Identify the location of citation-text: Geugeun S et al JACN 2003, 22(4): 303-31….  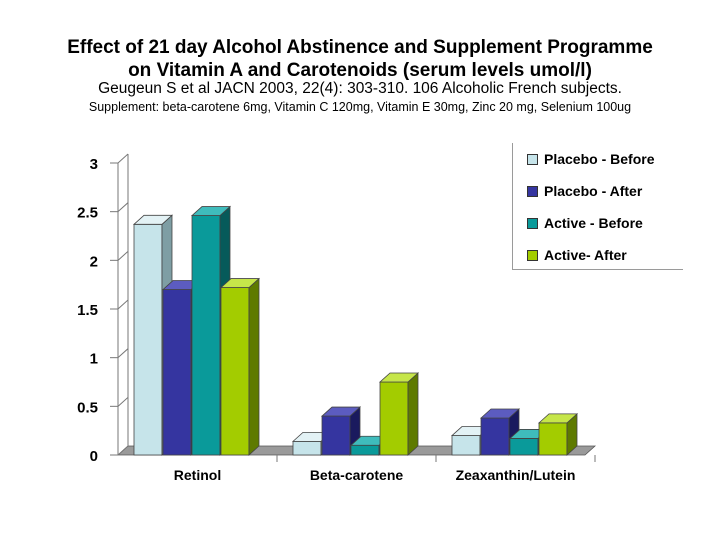
(360, 88).